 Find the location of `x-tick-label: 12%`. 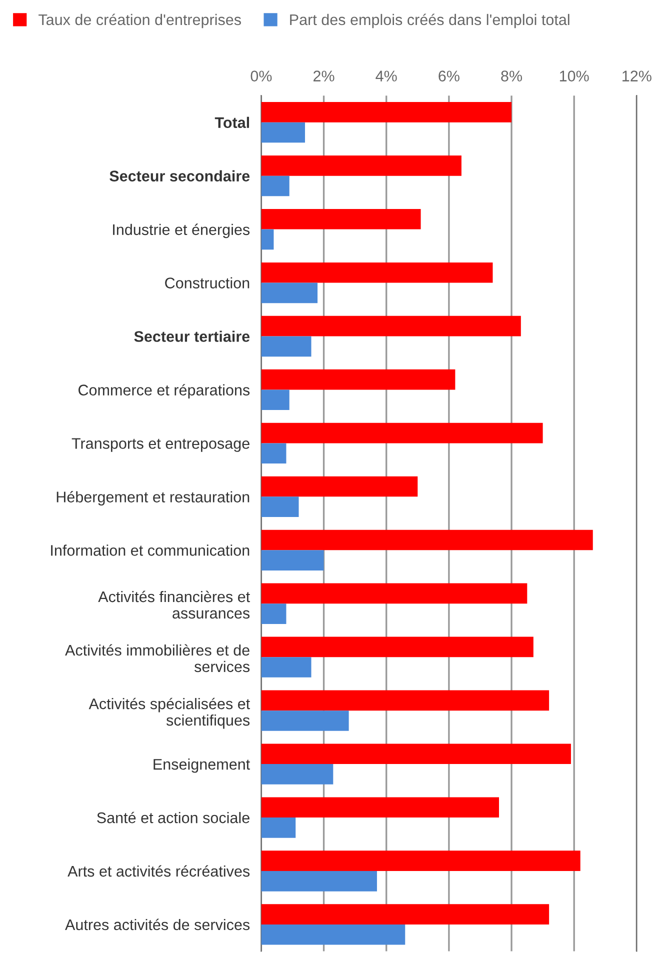

x-tick-label: 12% is located at coordinates (637, 76).